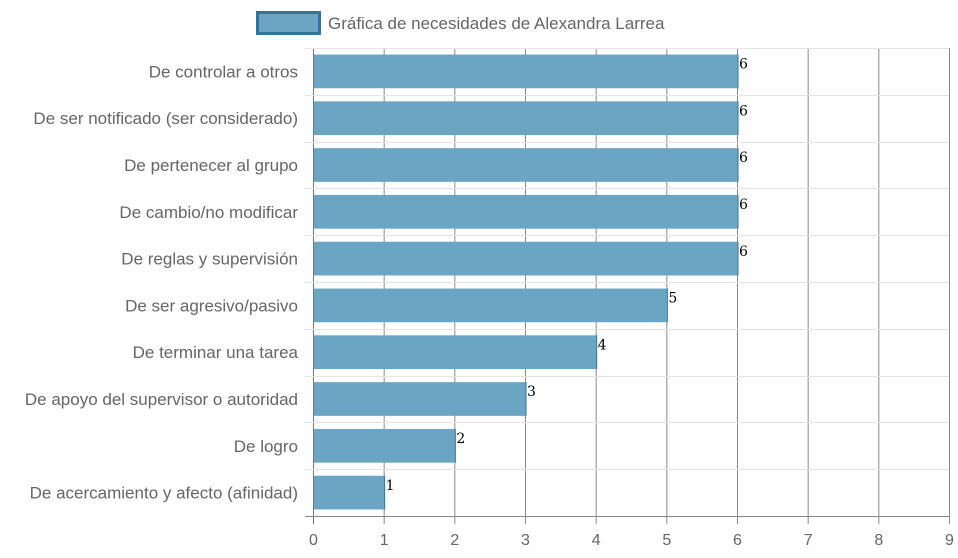 The height and width of the screenshot is (558, 958). Describe the element at coordinates (460, 439) in the screenshot. I see `data-label: 2` at that location.